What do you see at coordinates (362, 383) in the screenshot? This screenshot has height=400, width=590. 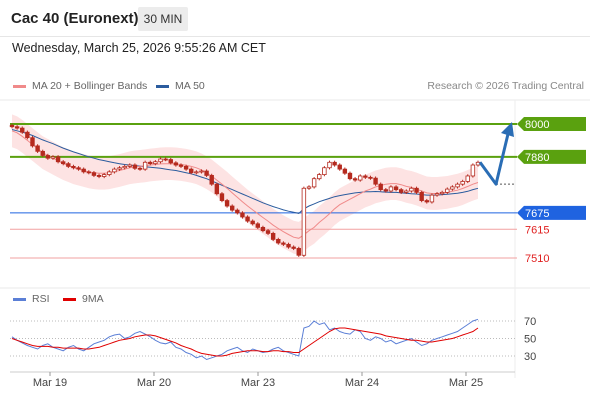 I see `x-tick-label: Mar 24` at bounding box center [362, 383].